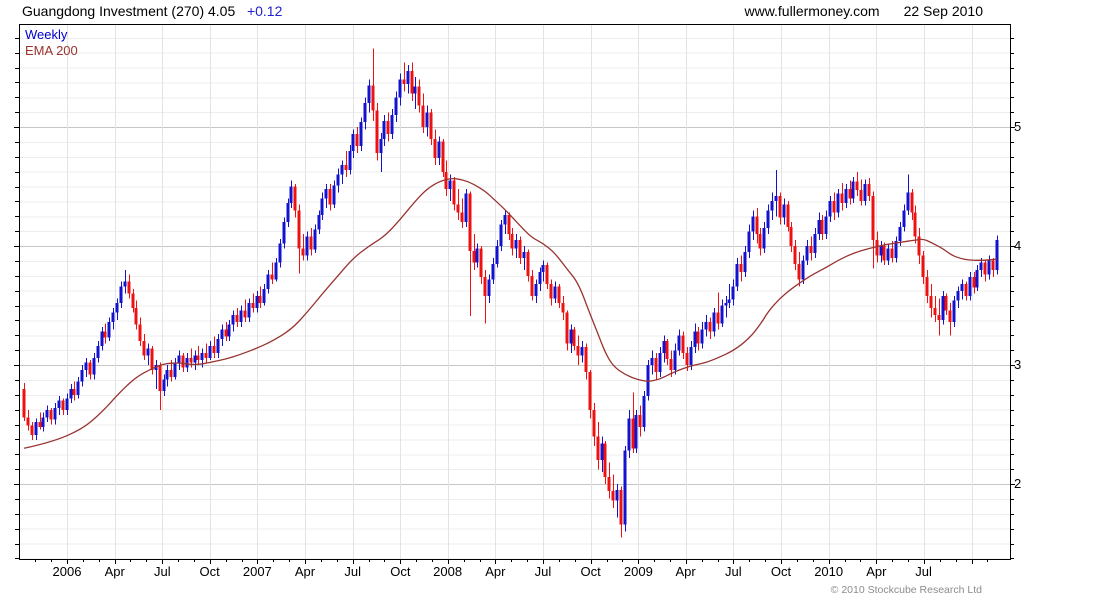  I want to click on x-axis-label: Jul, so click(543, 571).